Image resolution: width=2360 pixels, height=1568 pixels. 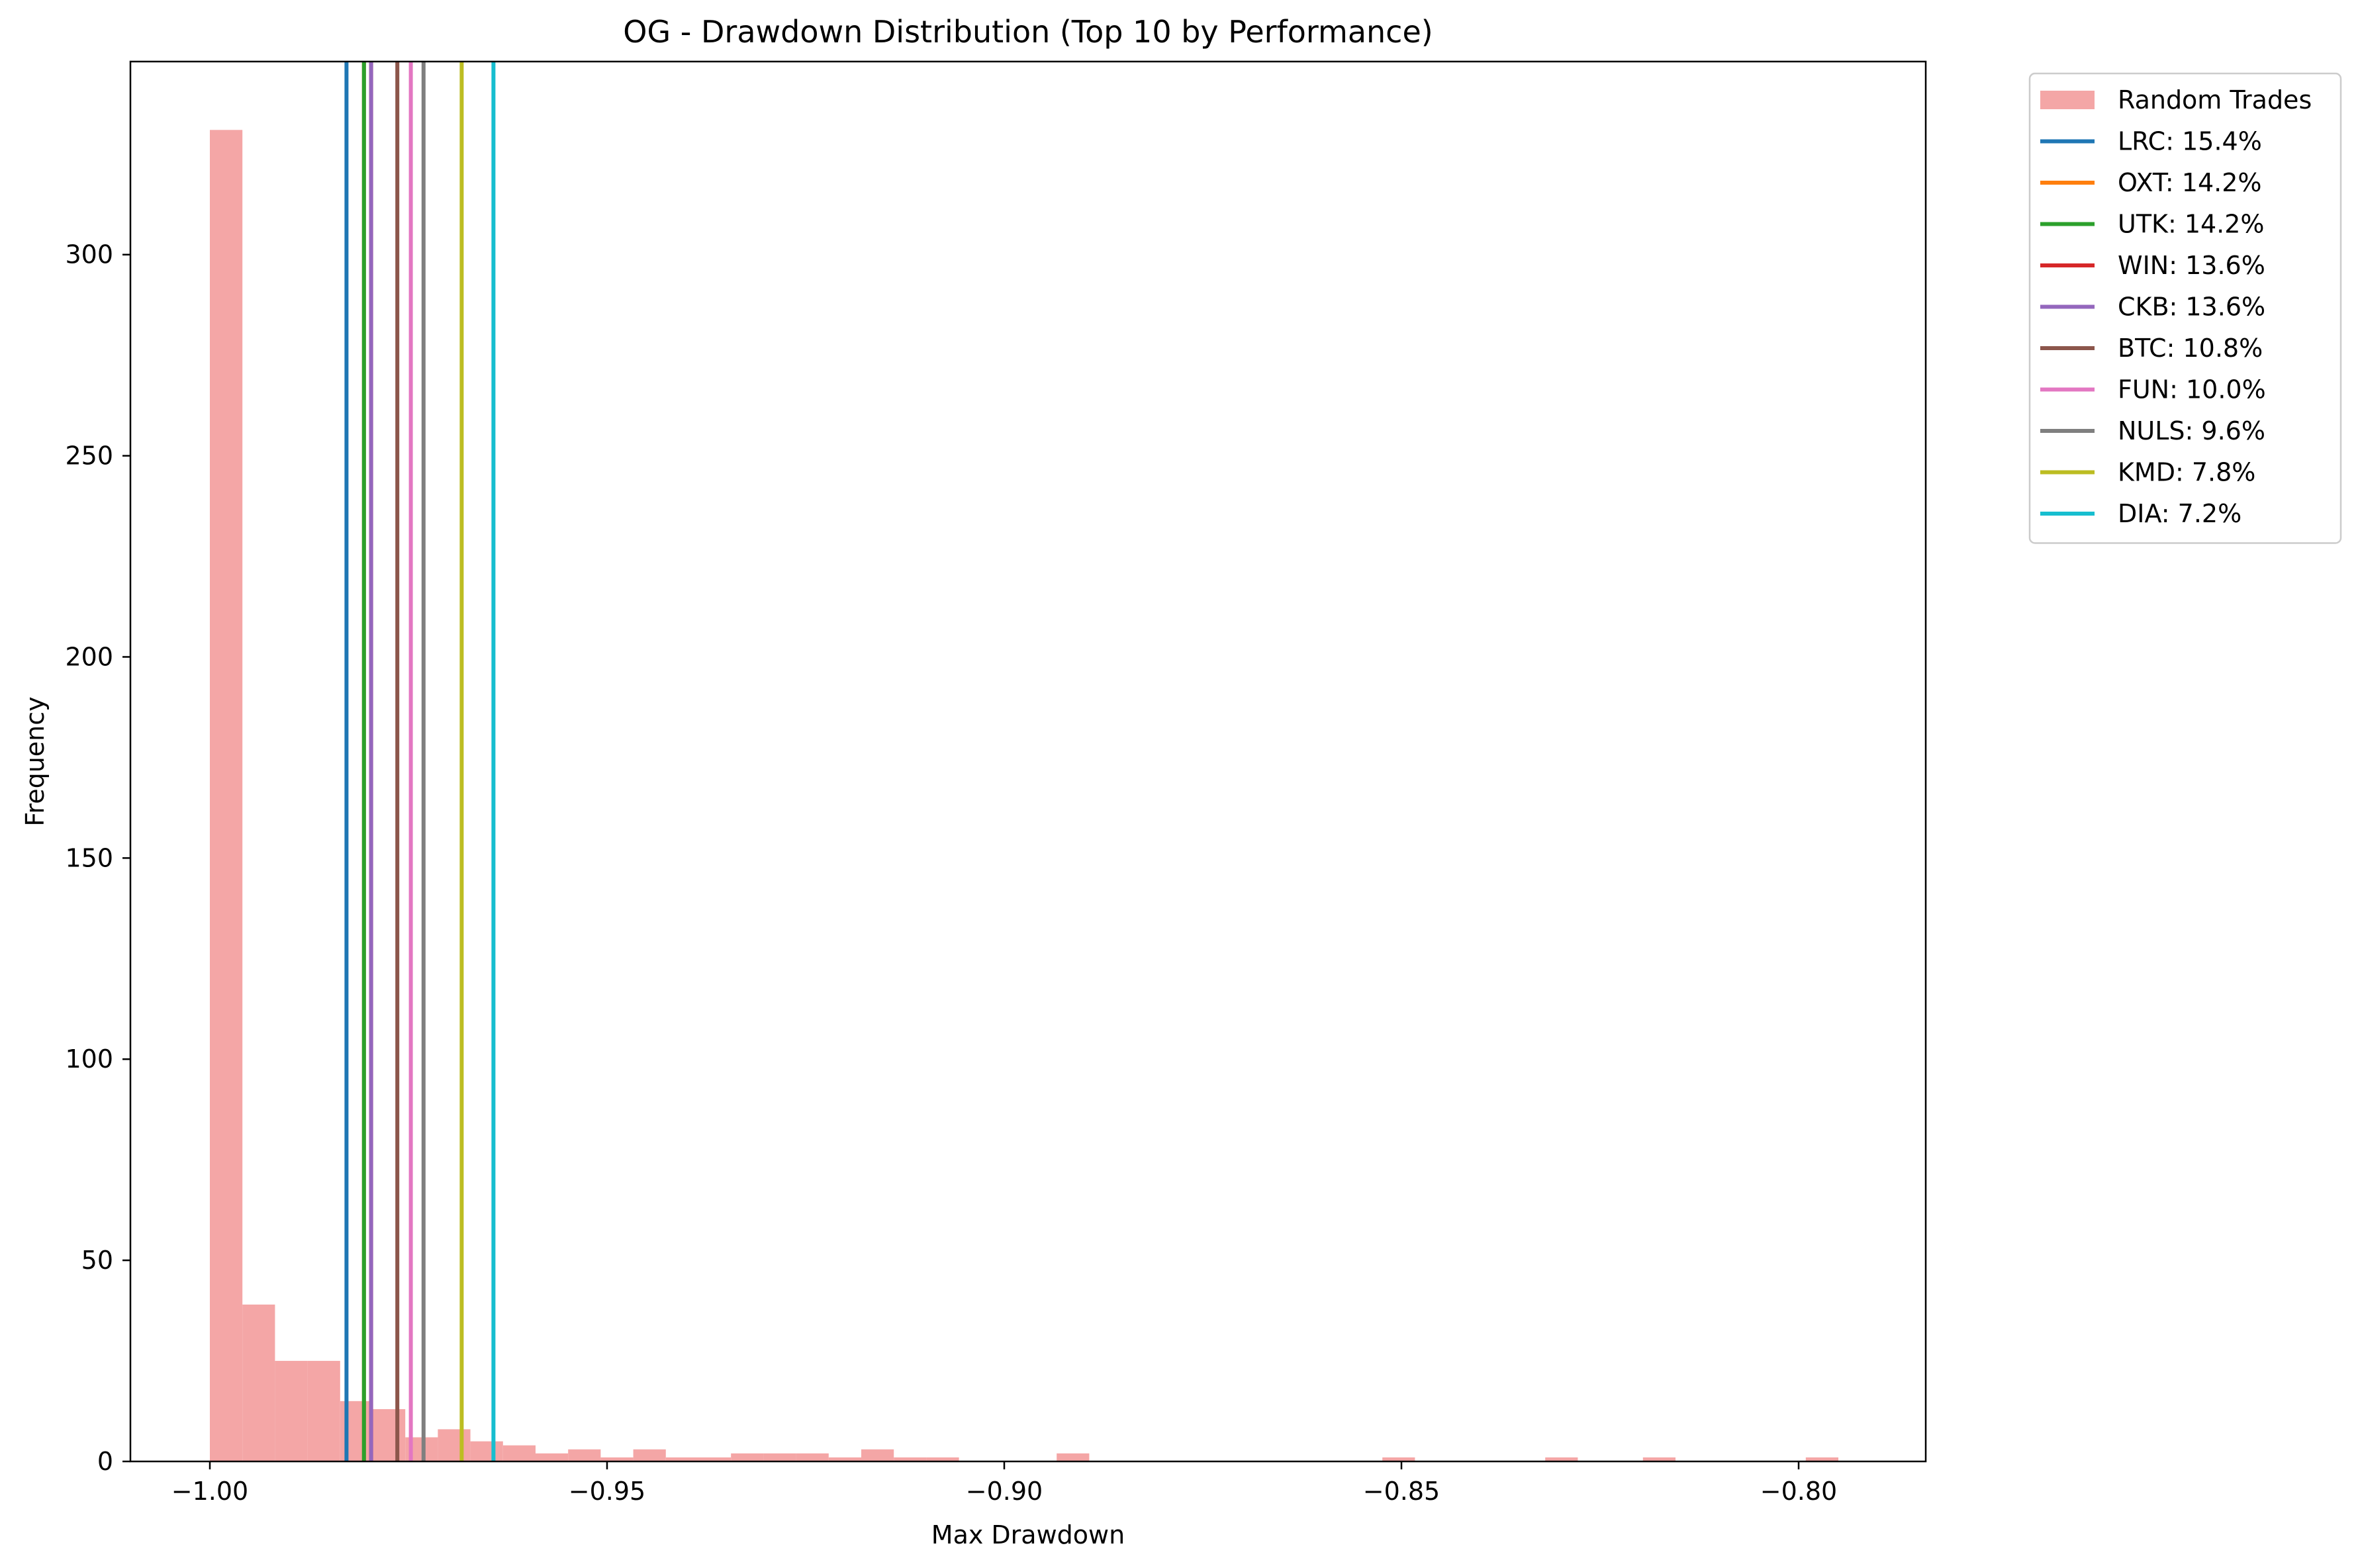 I want to click on y-axis-label: Frequency, so click(x=35, y=761).